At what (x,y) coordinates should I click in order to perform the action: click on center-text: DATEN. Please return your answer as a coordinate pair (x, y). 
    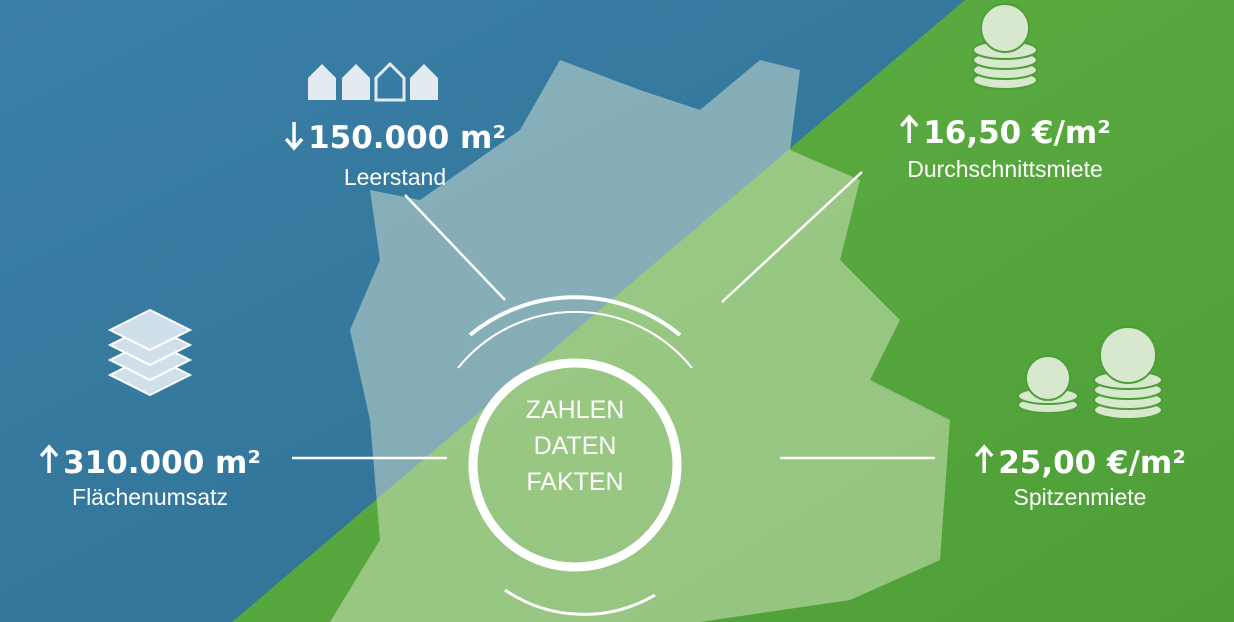
    Looking at the image, I should click on (575, 446).